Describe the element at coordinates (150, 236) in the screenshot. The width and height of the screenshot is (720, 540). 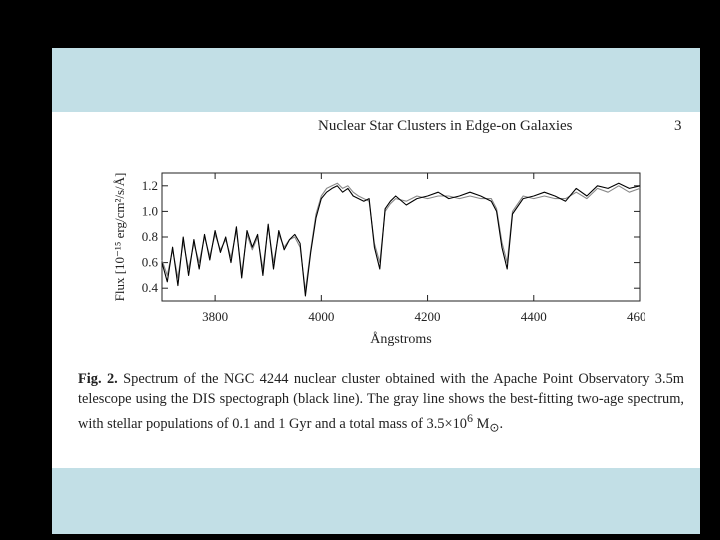
I see `y-tick-label: 0.8` at that location.